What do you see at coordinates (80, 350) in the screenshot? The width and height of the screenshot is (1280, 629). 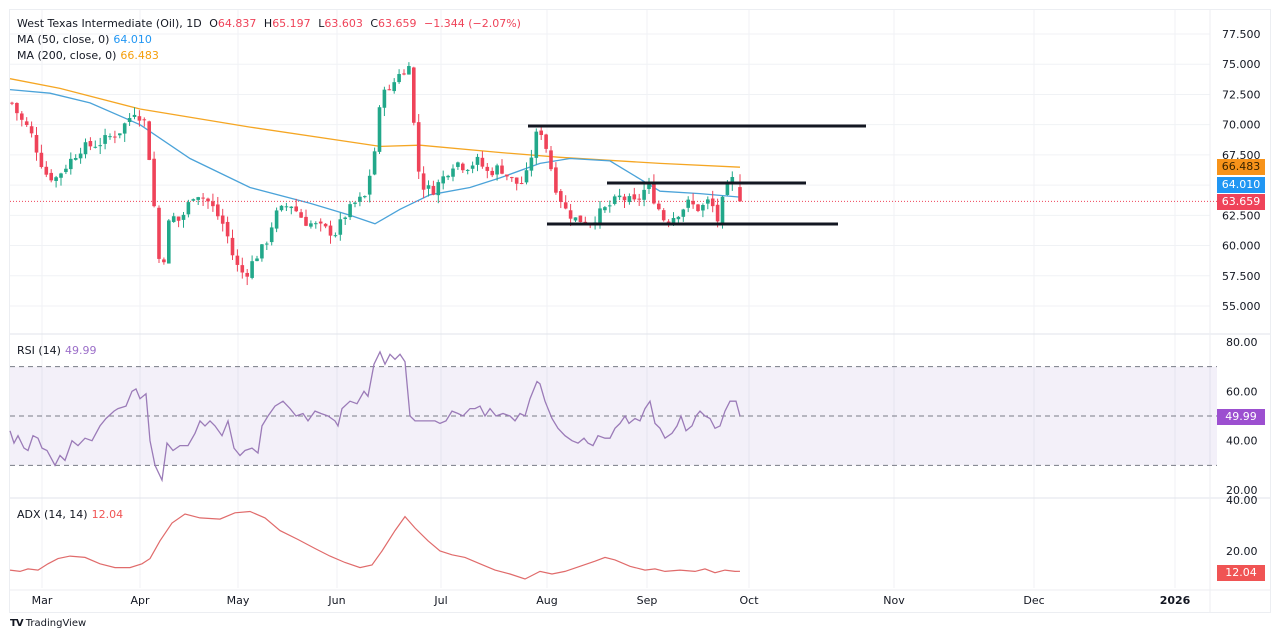 I see `rsi-value: 49.99` at bounding box center [80, 350].